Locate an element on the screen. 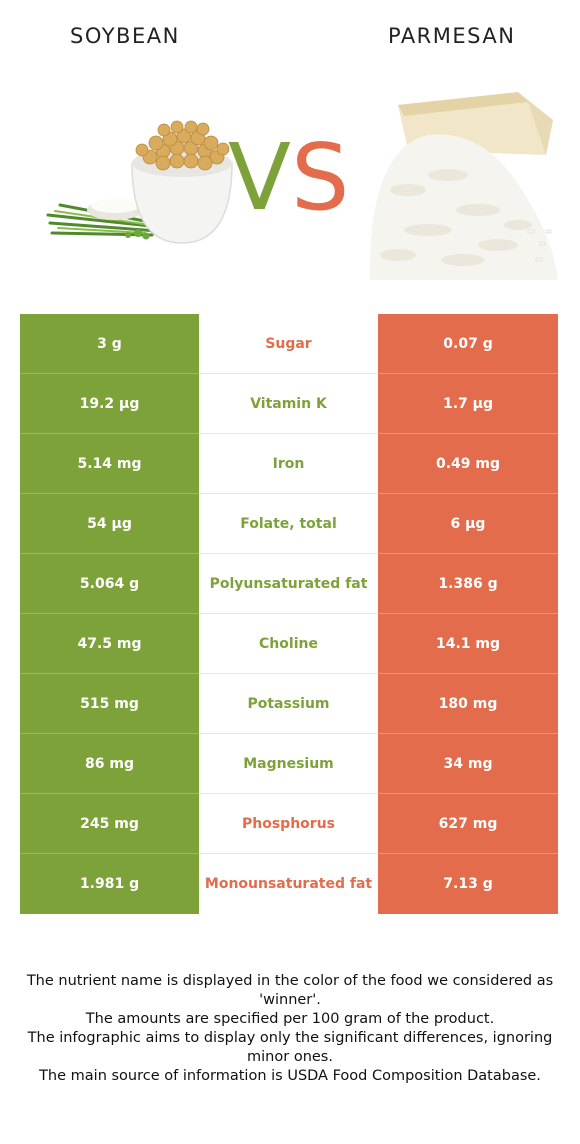  soybean-value: 515 mg is located at coordinates (109, 704).